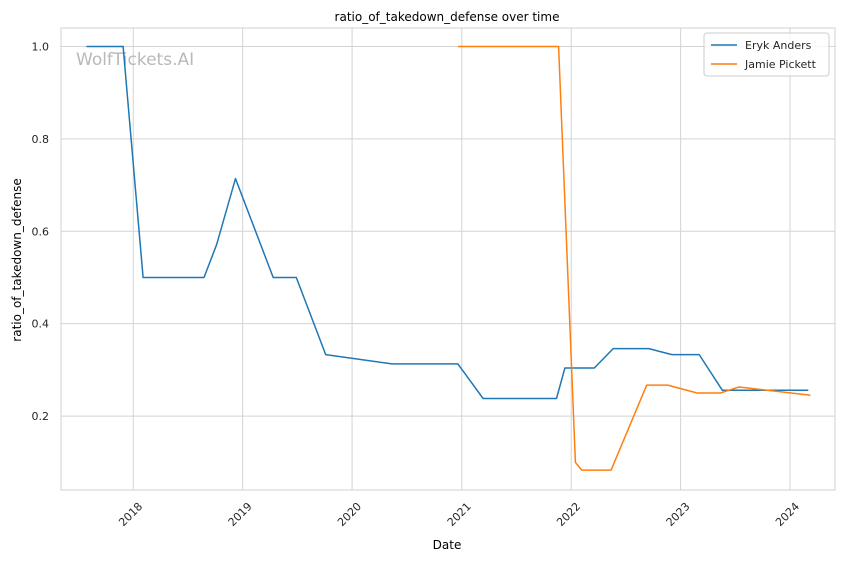 This screenshot has height=561, width=844. Describe the element at coordinates (41, 46) in the screenshot. I see `y-tick-label: 1.0` at that location.